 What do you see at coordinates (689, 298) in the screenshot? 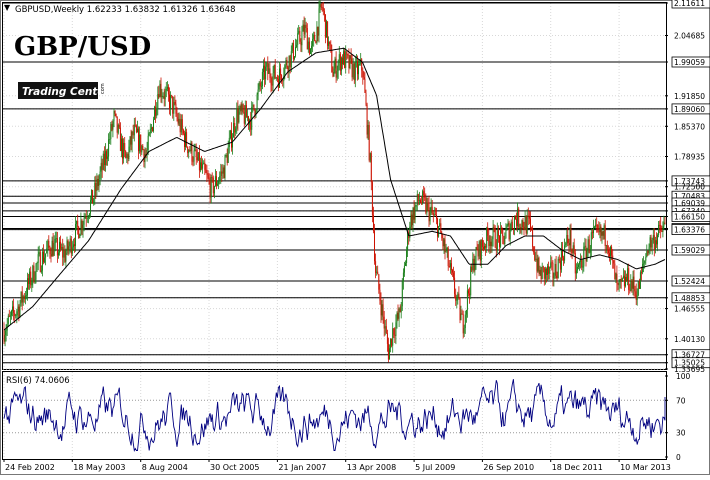
I see `price-tick-label: 1.48853` at bounding box center [689, 298].